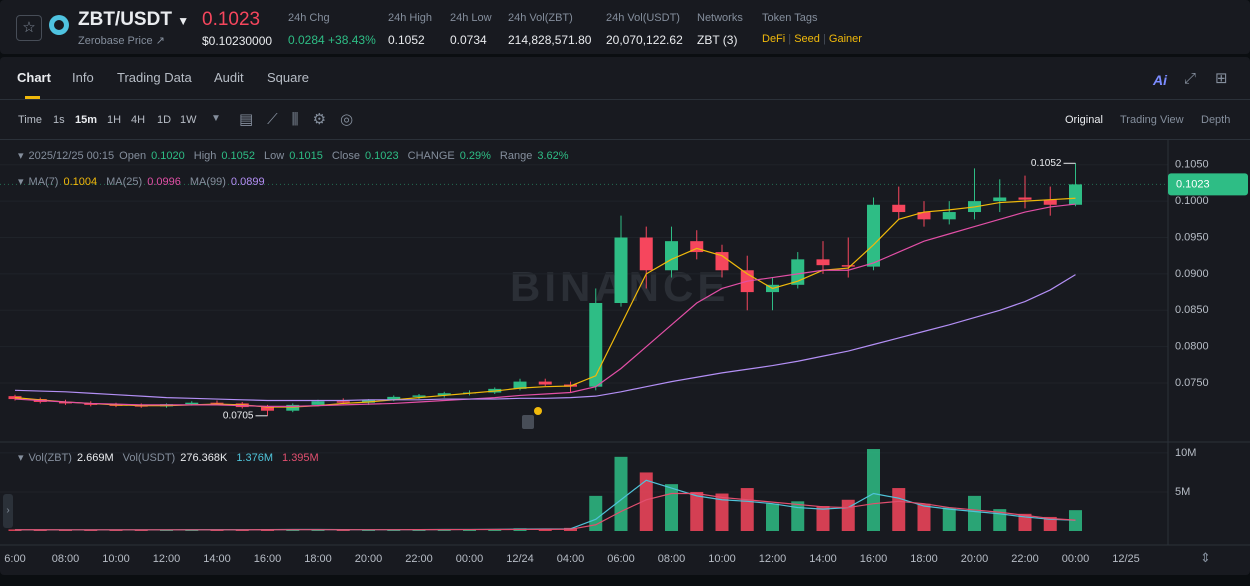 Image resolution: width=1250 pixels, height=586 pixels. Describe the element at coordinates (345, 155) in the screenshot. I see `legend-label: Close` at that location.